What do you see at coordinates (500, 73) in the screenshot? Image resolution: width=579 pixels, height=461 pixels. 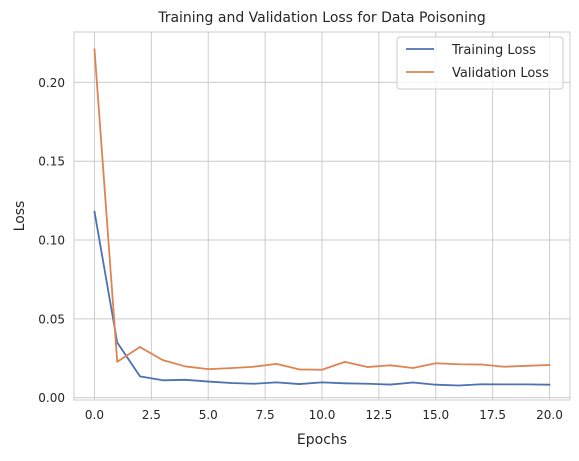 I see `legend-label-validation-loss: Validation Loss` at bounding box center [500, 73].